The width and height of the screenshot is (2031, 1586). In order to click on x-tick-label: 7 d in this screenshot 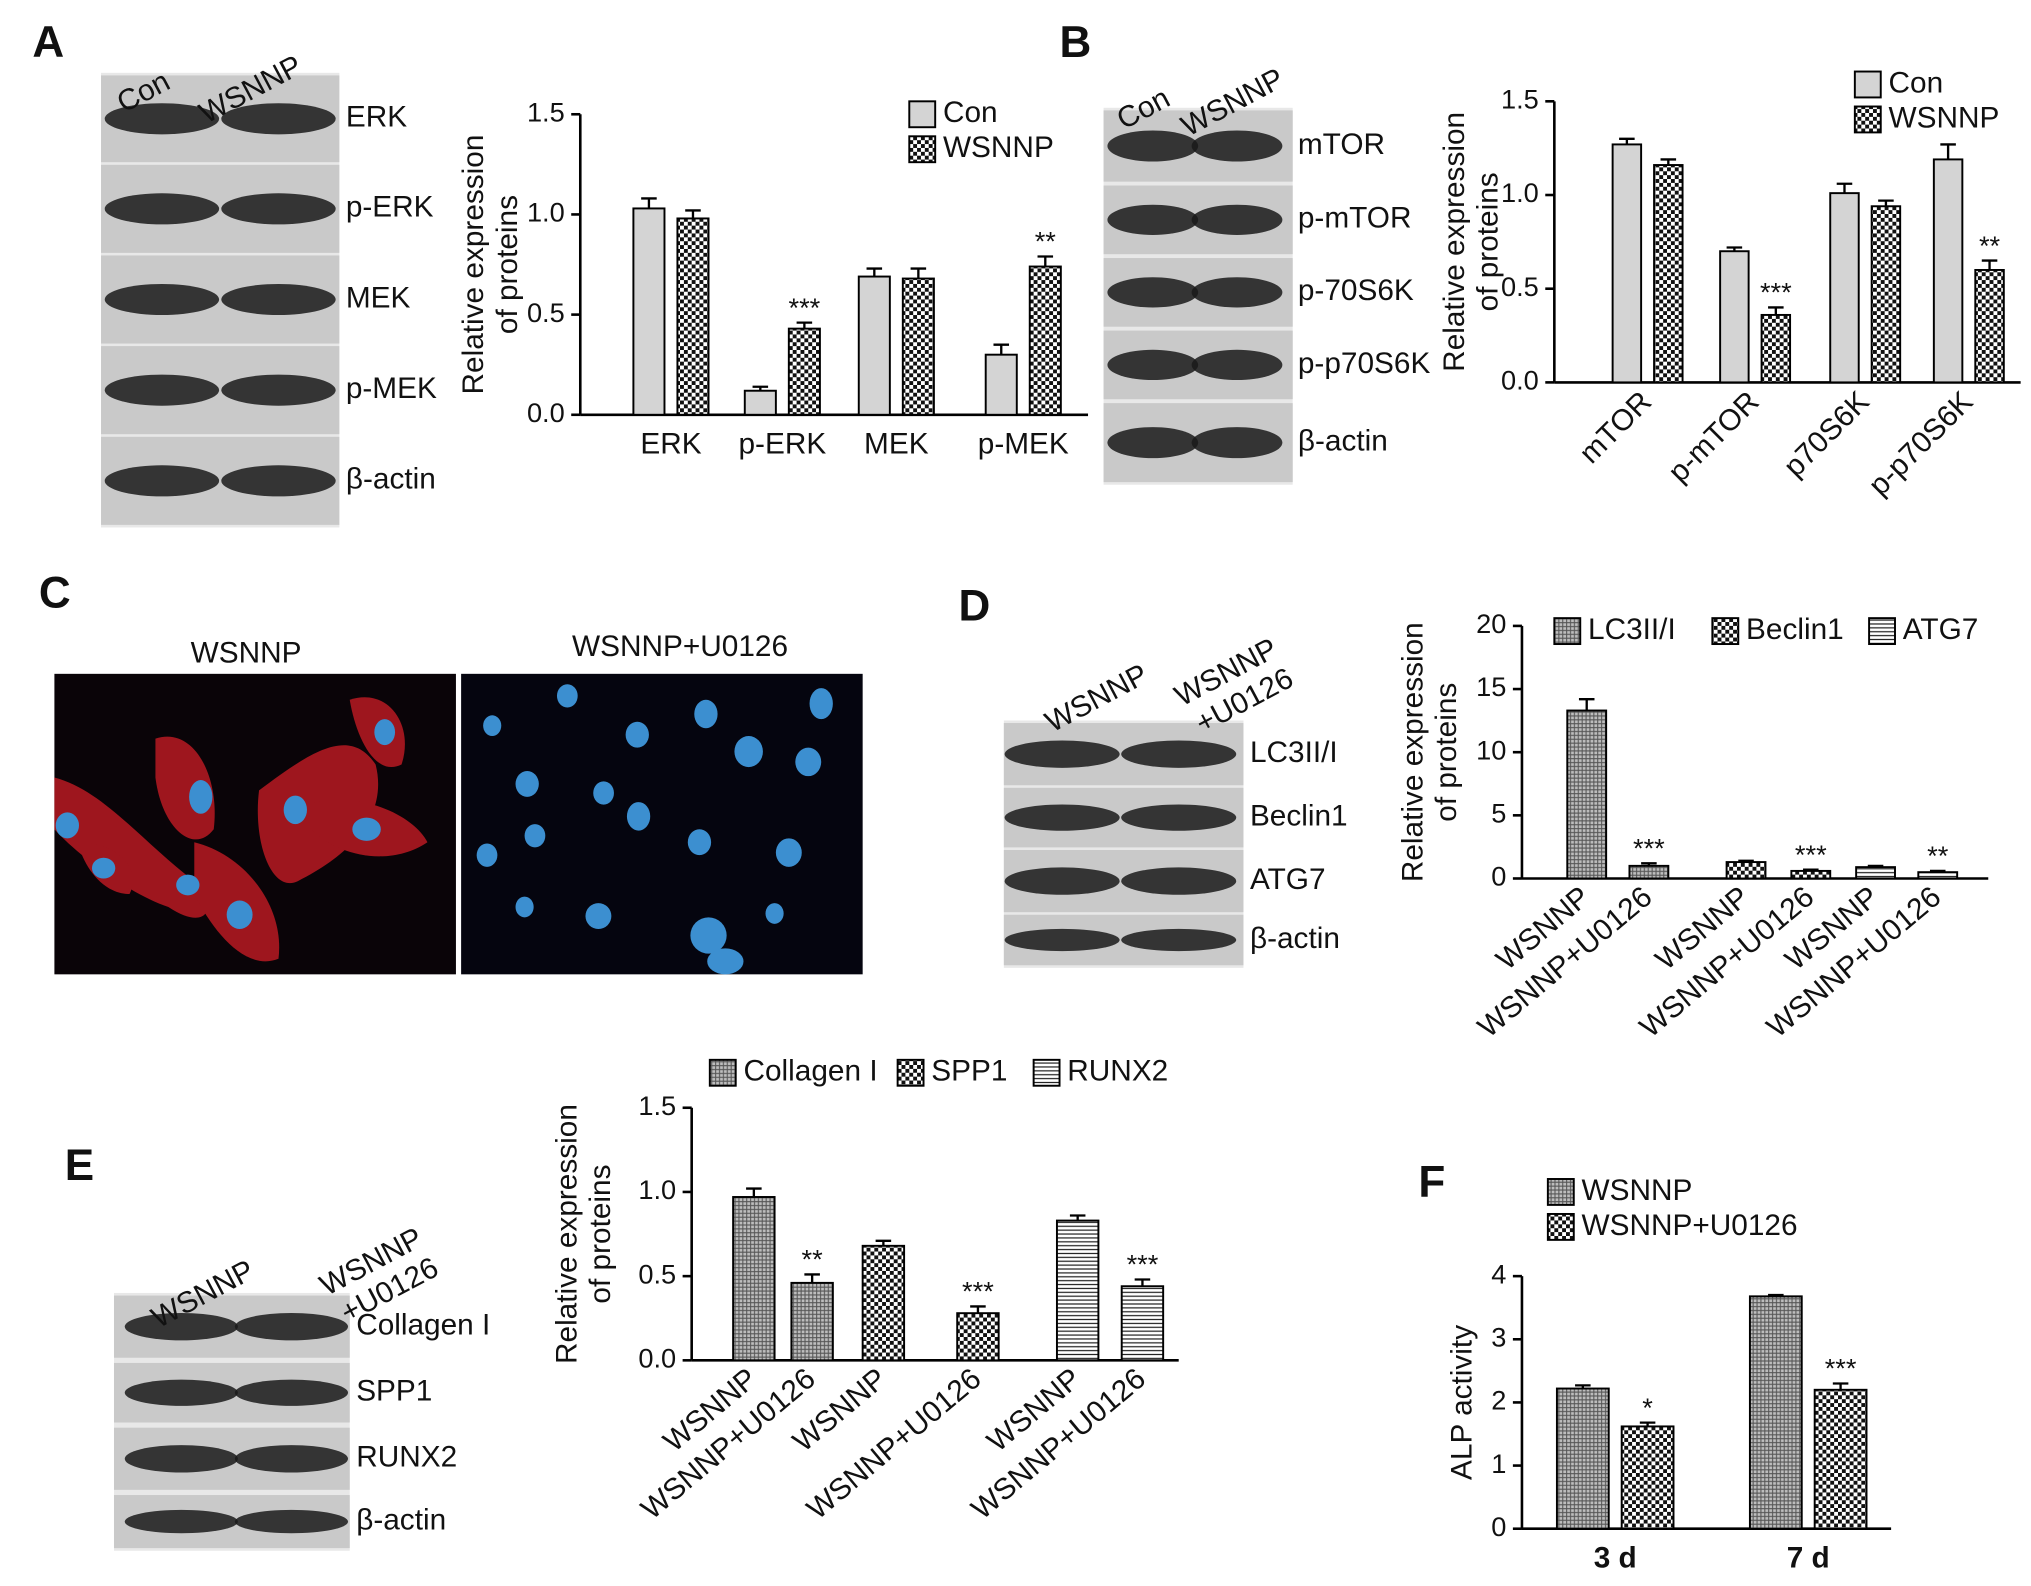, I will do `click(1808, 1558)`.